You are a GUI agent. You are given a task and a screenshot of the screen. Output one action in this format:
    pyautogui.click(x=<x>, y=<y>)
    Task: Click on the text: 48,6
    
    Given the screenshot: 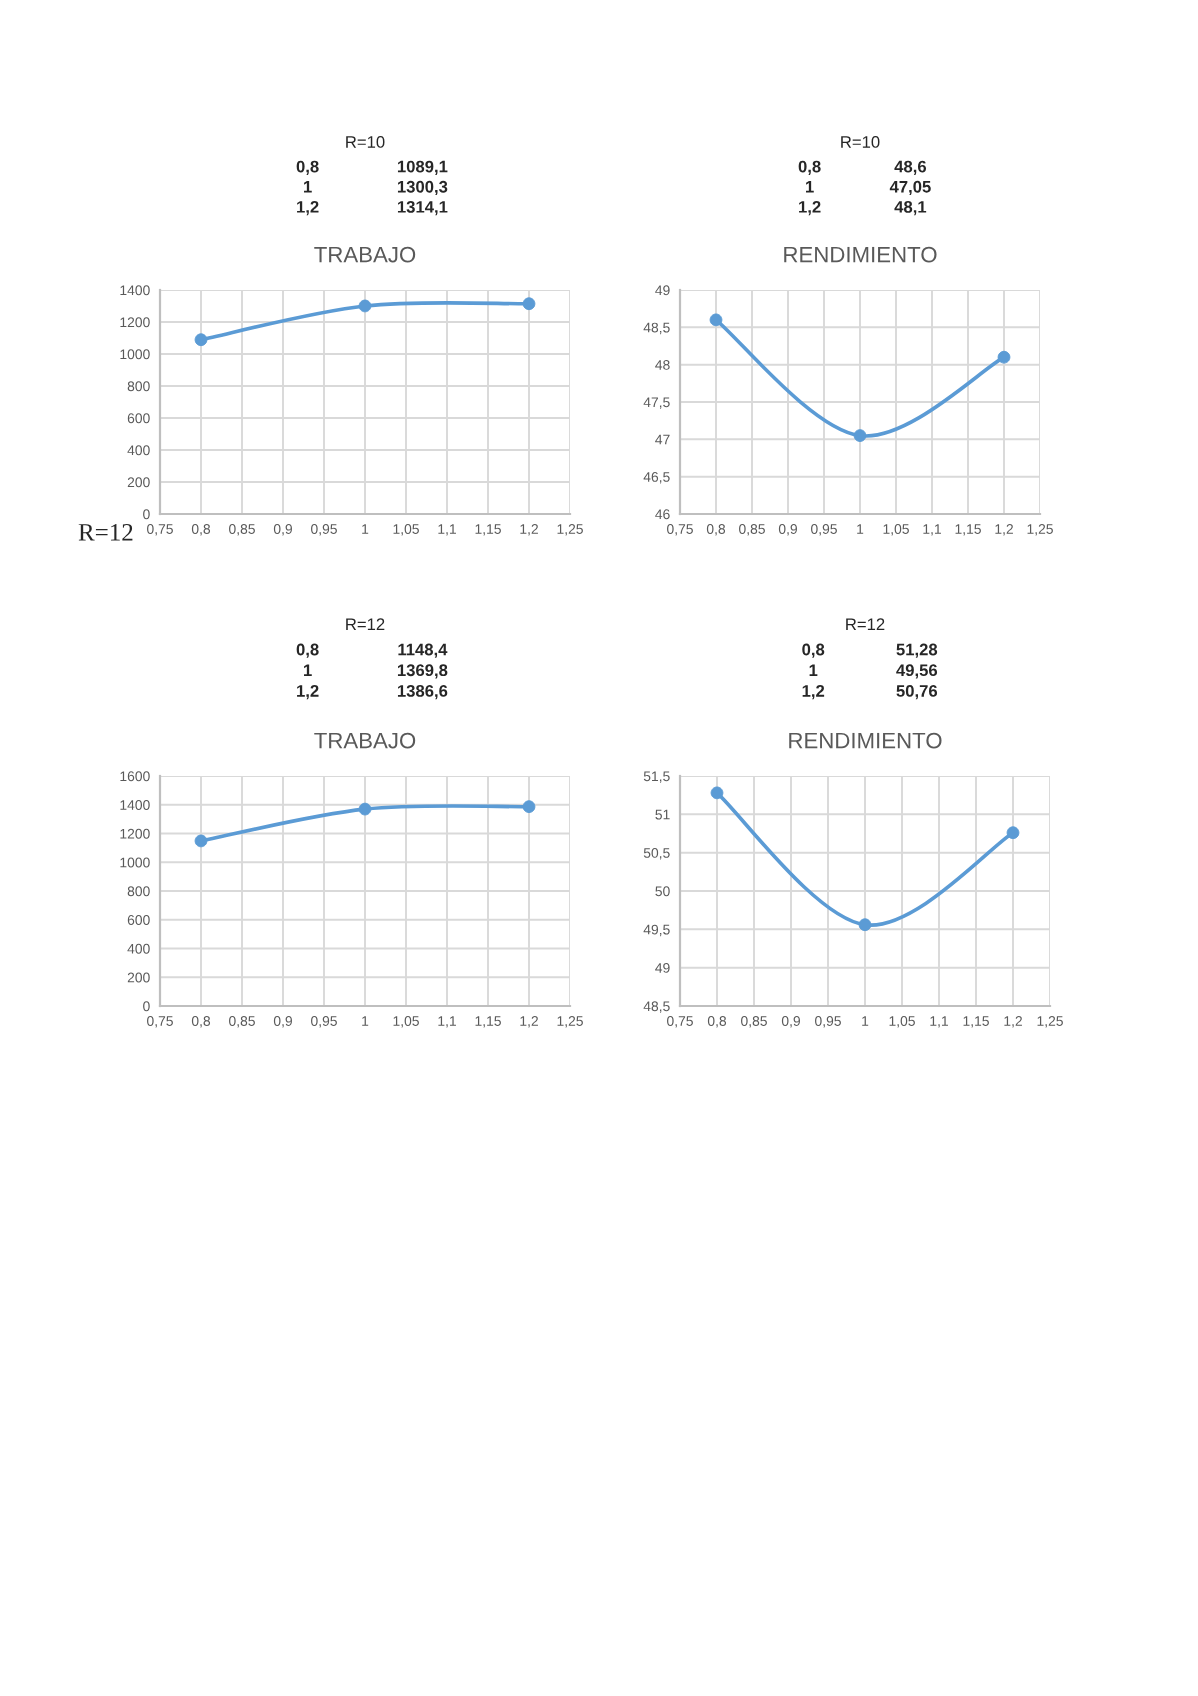 What is the action you would take?
    pyautogui.click(x=910, y=167)
    